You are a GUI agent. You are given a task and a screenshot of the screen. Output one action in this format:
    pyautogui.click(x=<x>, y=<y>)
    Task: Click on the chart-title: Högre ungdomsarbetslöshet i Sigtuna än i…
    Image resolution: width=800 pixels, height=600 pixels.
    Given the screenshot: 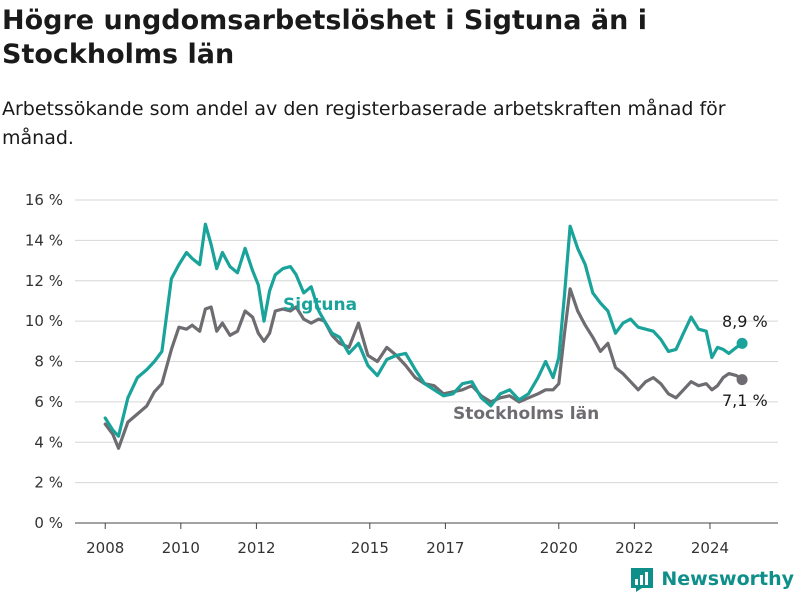 What is the action you would take?
    pyautogui.click(x=324, y=37)
    